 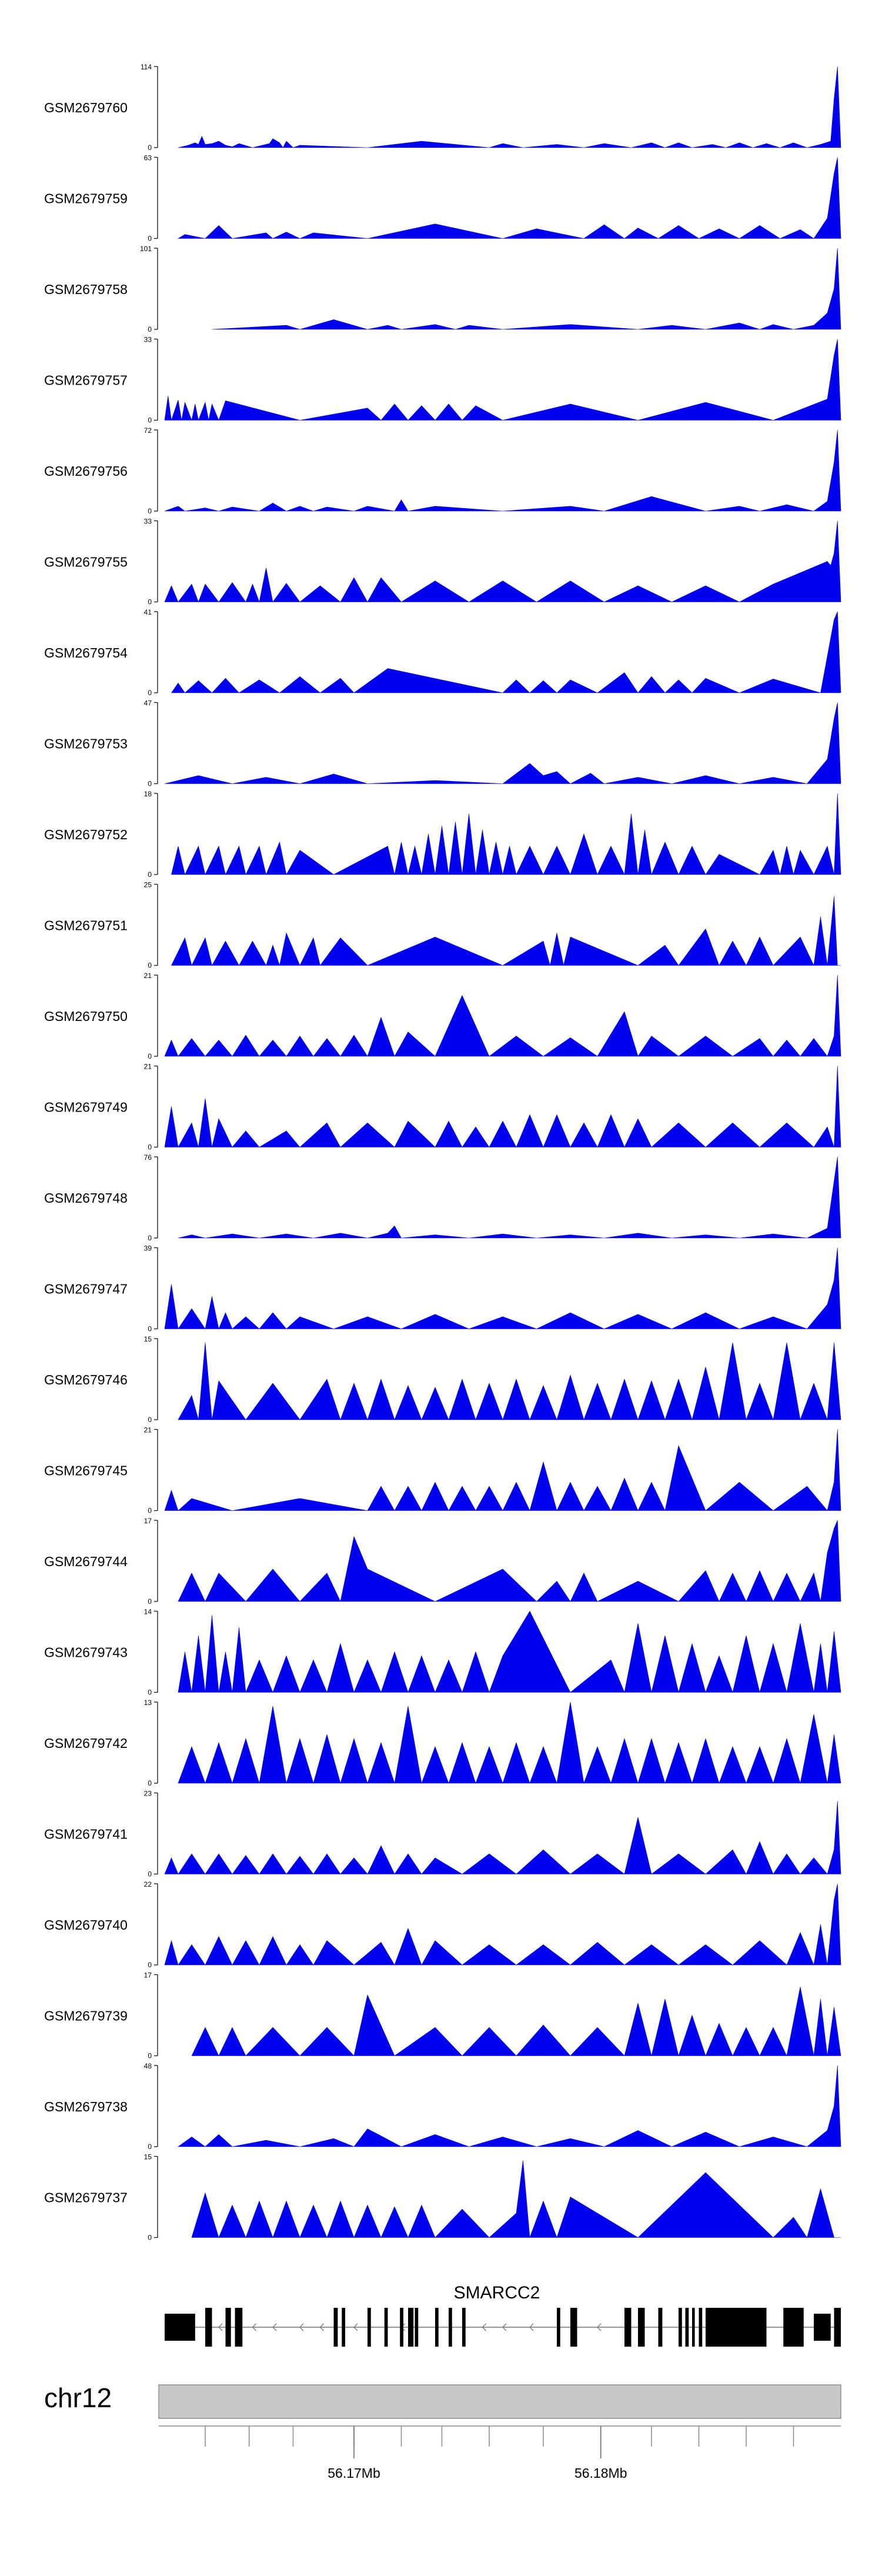 What do you see at coordinates (148, 1884) in the screenshot?
I see `y-axis-max-label: 22` at bounding box center [148, 1884].